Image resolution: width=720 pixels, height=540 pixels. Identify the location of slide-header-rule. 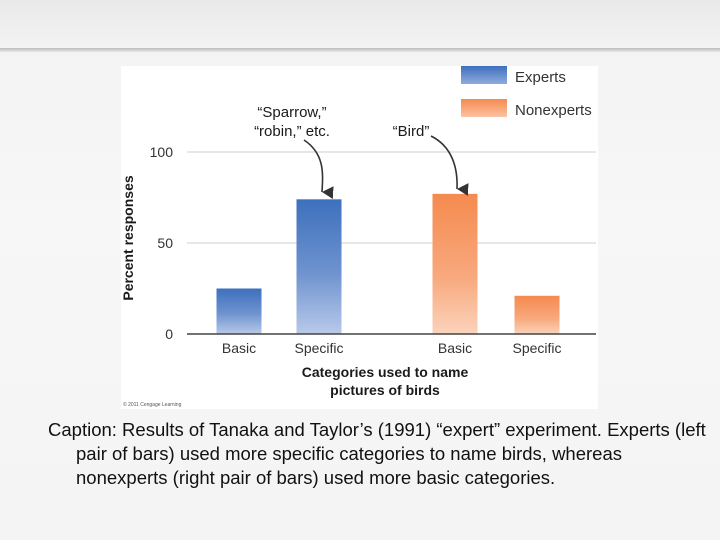
(360, 50).